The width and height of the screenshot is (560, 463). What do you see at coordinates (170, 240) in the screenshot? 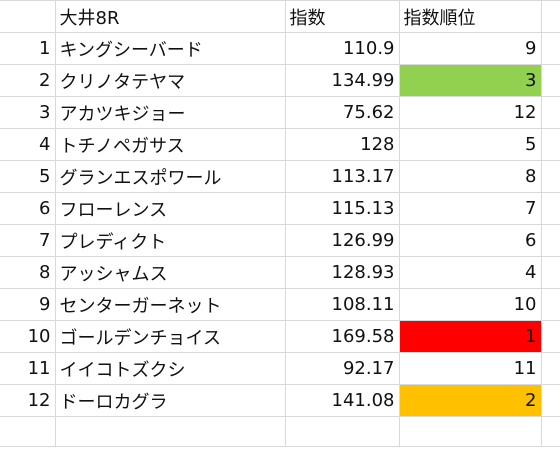
I see `horse-name-cell: プレディクト` at bounding box center [170, 240].